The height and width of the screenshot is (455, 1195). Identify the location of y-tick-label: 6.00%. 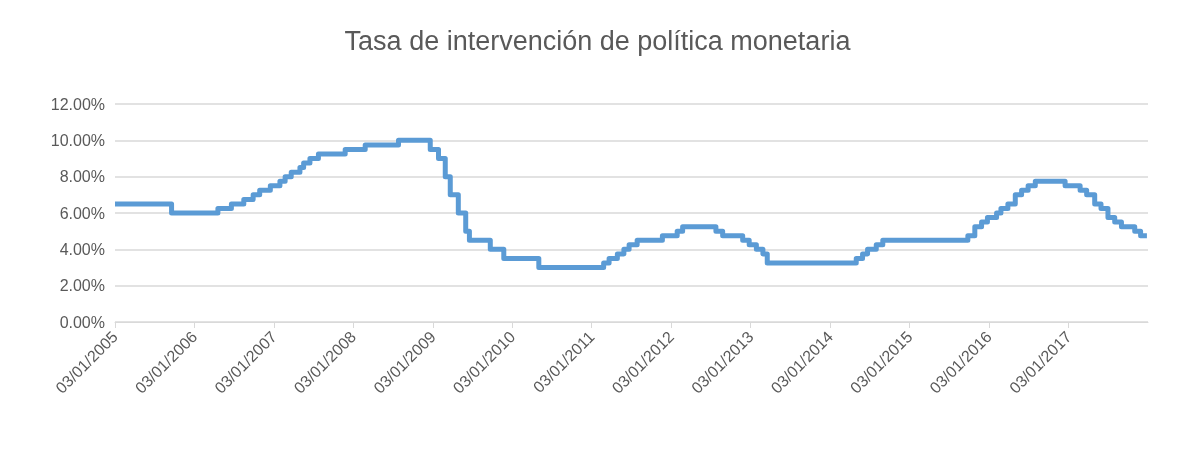
(82, 213).